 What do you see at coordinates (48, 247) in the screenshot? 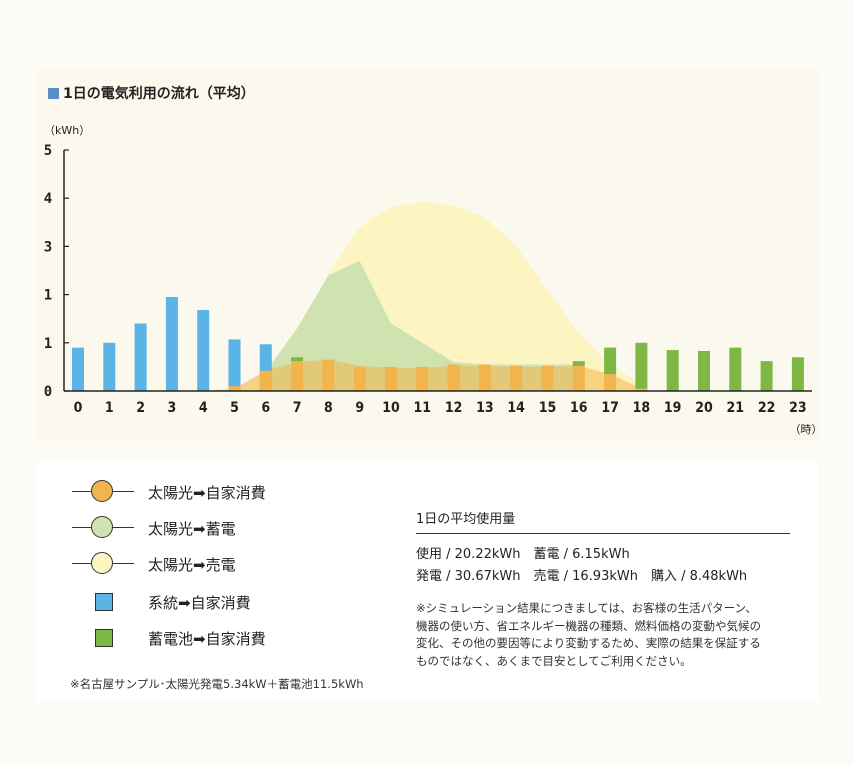
I see `y-tick-label: 3` at bounding box center [48, 247].